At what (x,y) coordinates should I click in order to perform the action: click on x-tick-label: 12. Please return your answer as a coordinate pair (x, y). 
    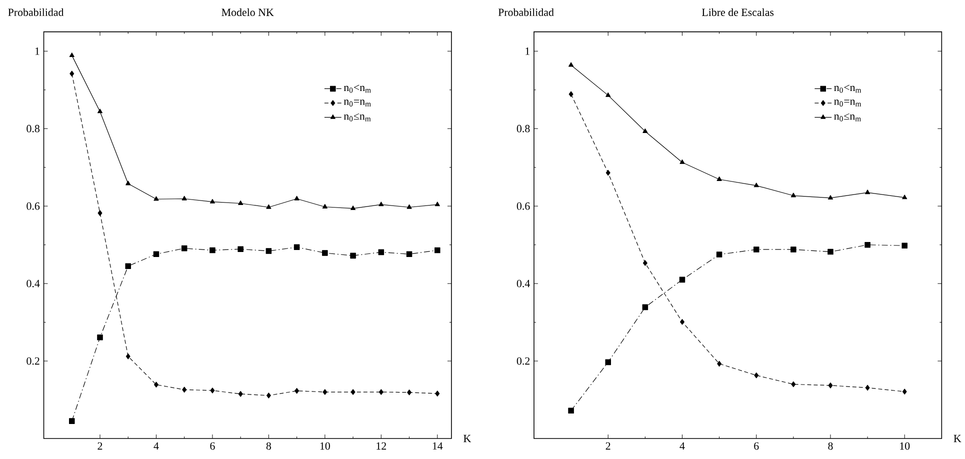
    Looking at the image, I should click on (381, 446).